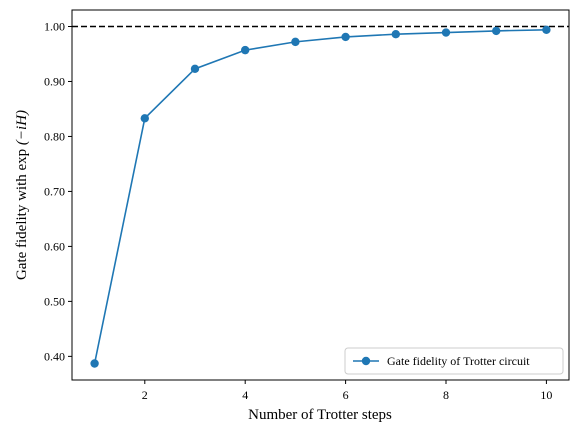 The height and width of the screenshot is (434, 578). What do you see at coordinates (366, 361) in the screenshot?
I see `legend-marker-swatch` at bounding box center [366, 361].